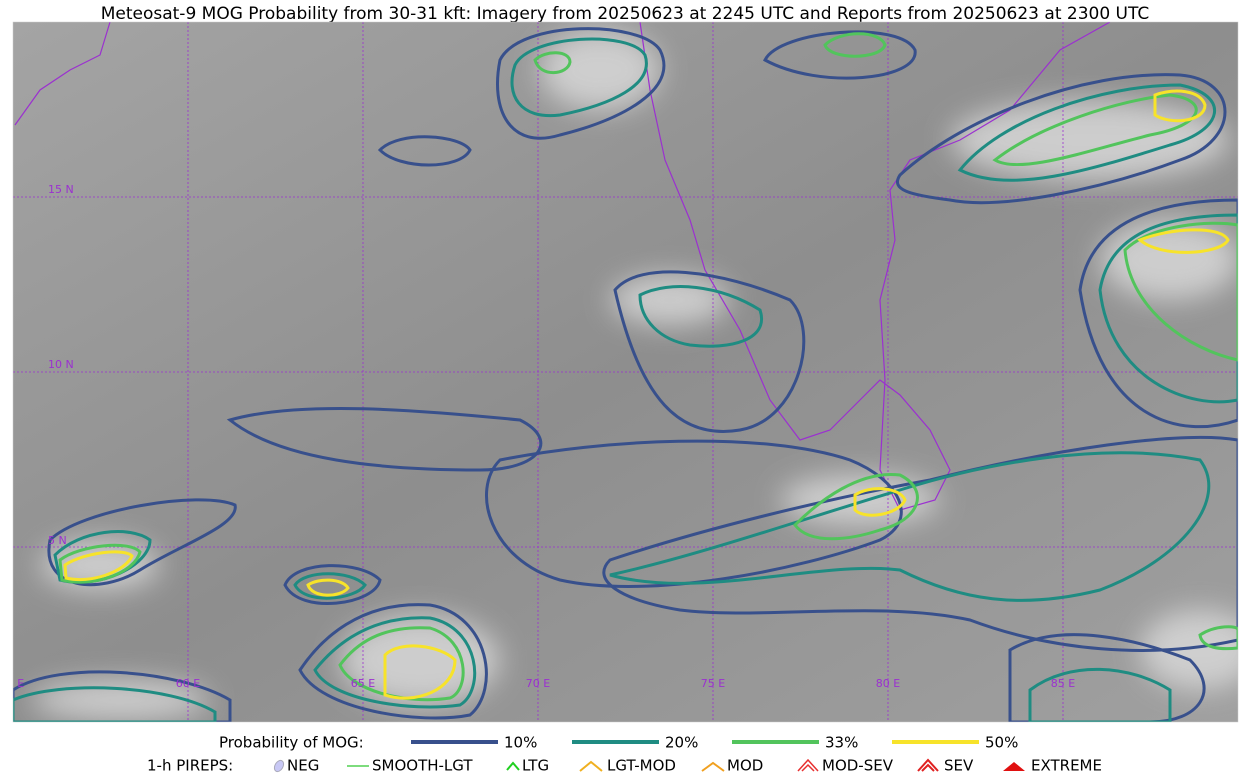 This screenshot has width=1250, height=782. I want to click on longitude-label: 85 E, so click(1063, 683).